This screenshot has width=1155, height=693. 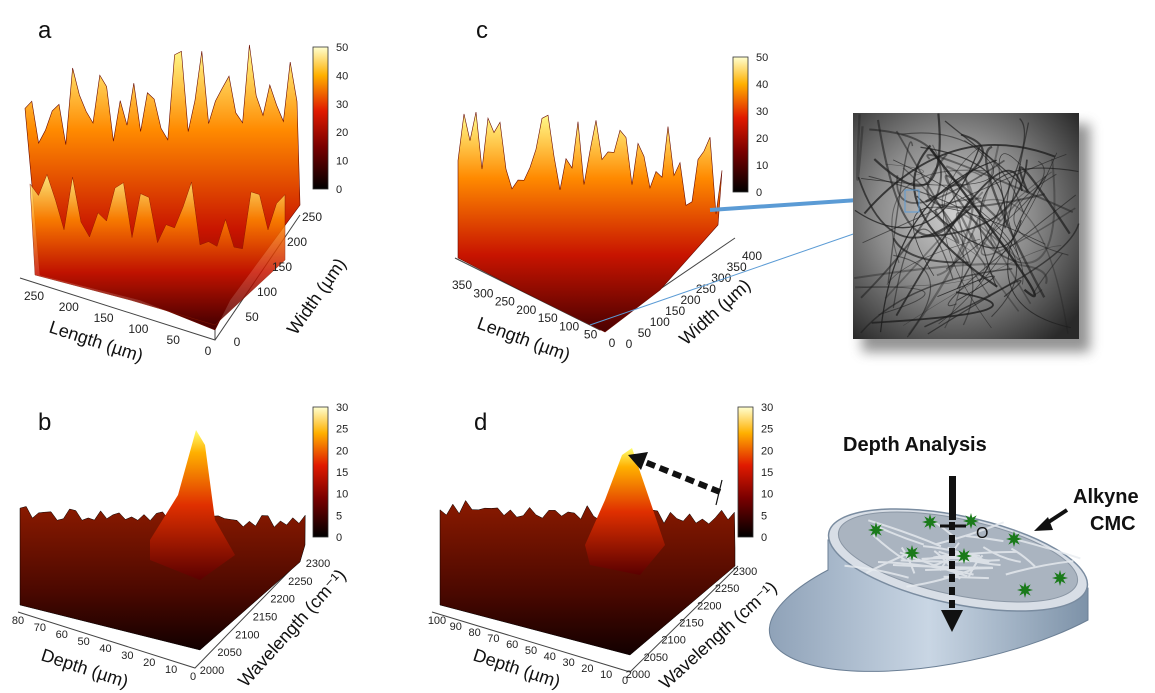 What do you see at coordinates (762, 58) in the screenshot?
I see `colorbar-tick-label: 50` at bounding box center [762, 58].